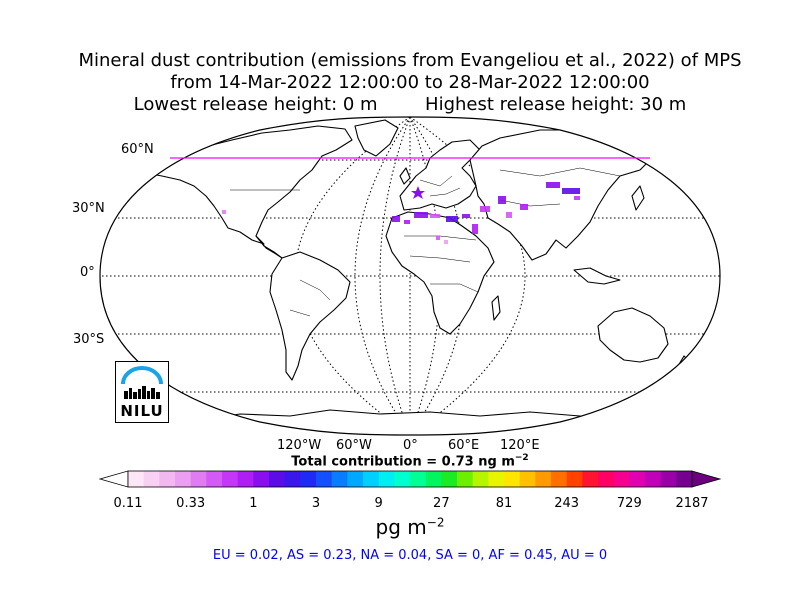 The image size is (800, 600). What do you see at coordinates (440, 175) in the screenshot?
I see `europe` at bounding box center [440, 175].